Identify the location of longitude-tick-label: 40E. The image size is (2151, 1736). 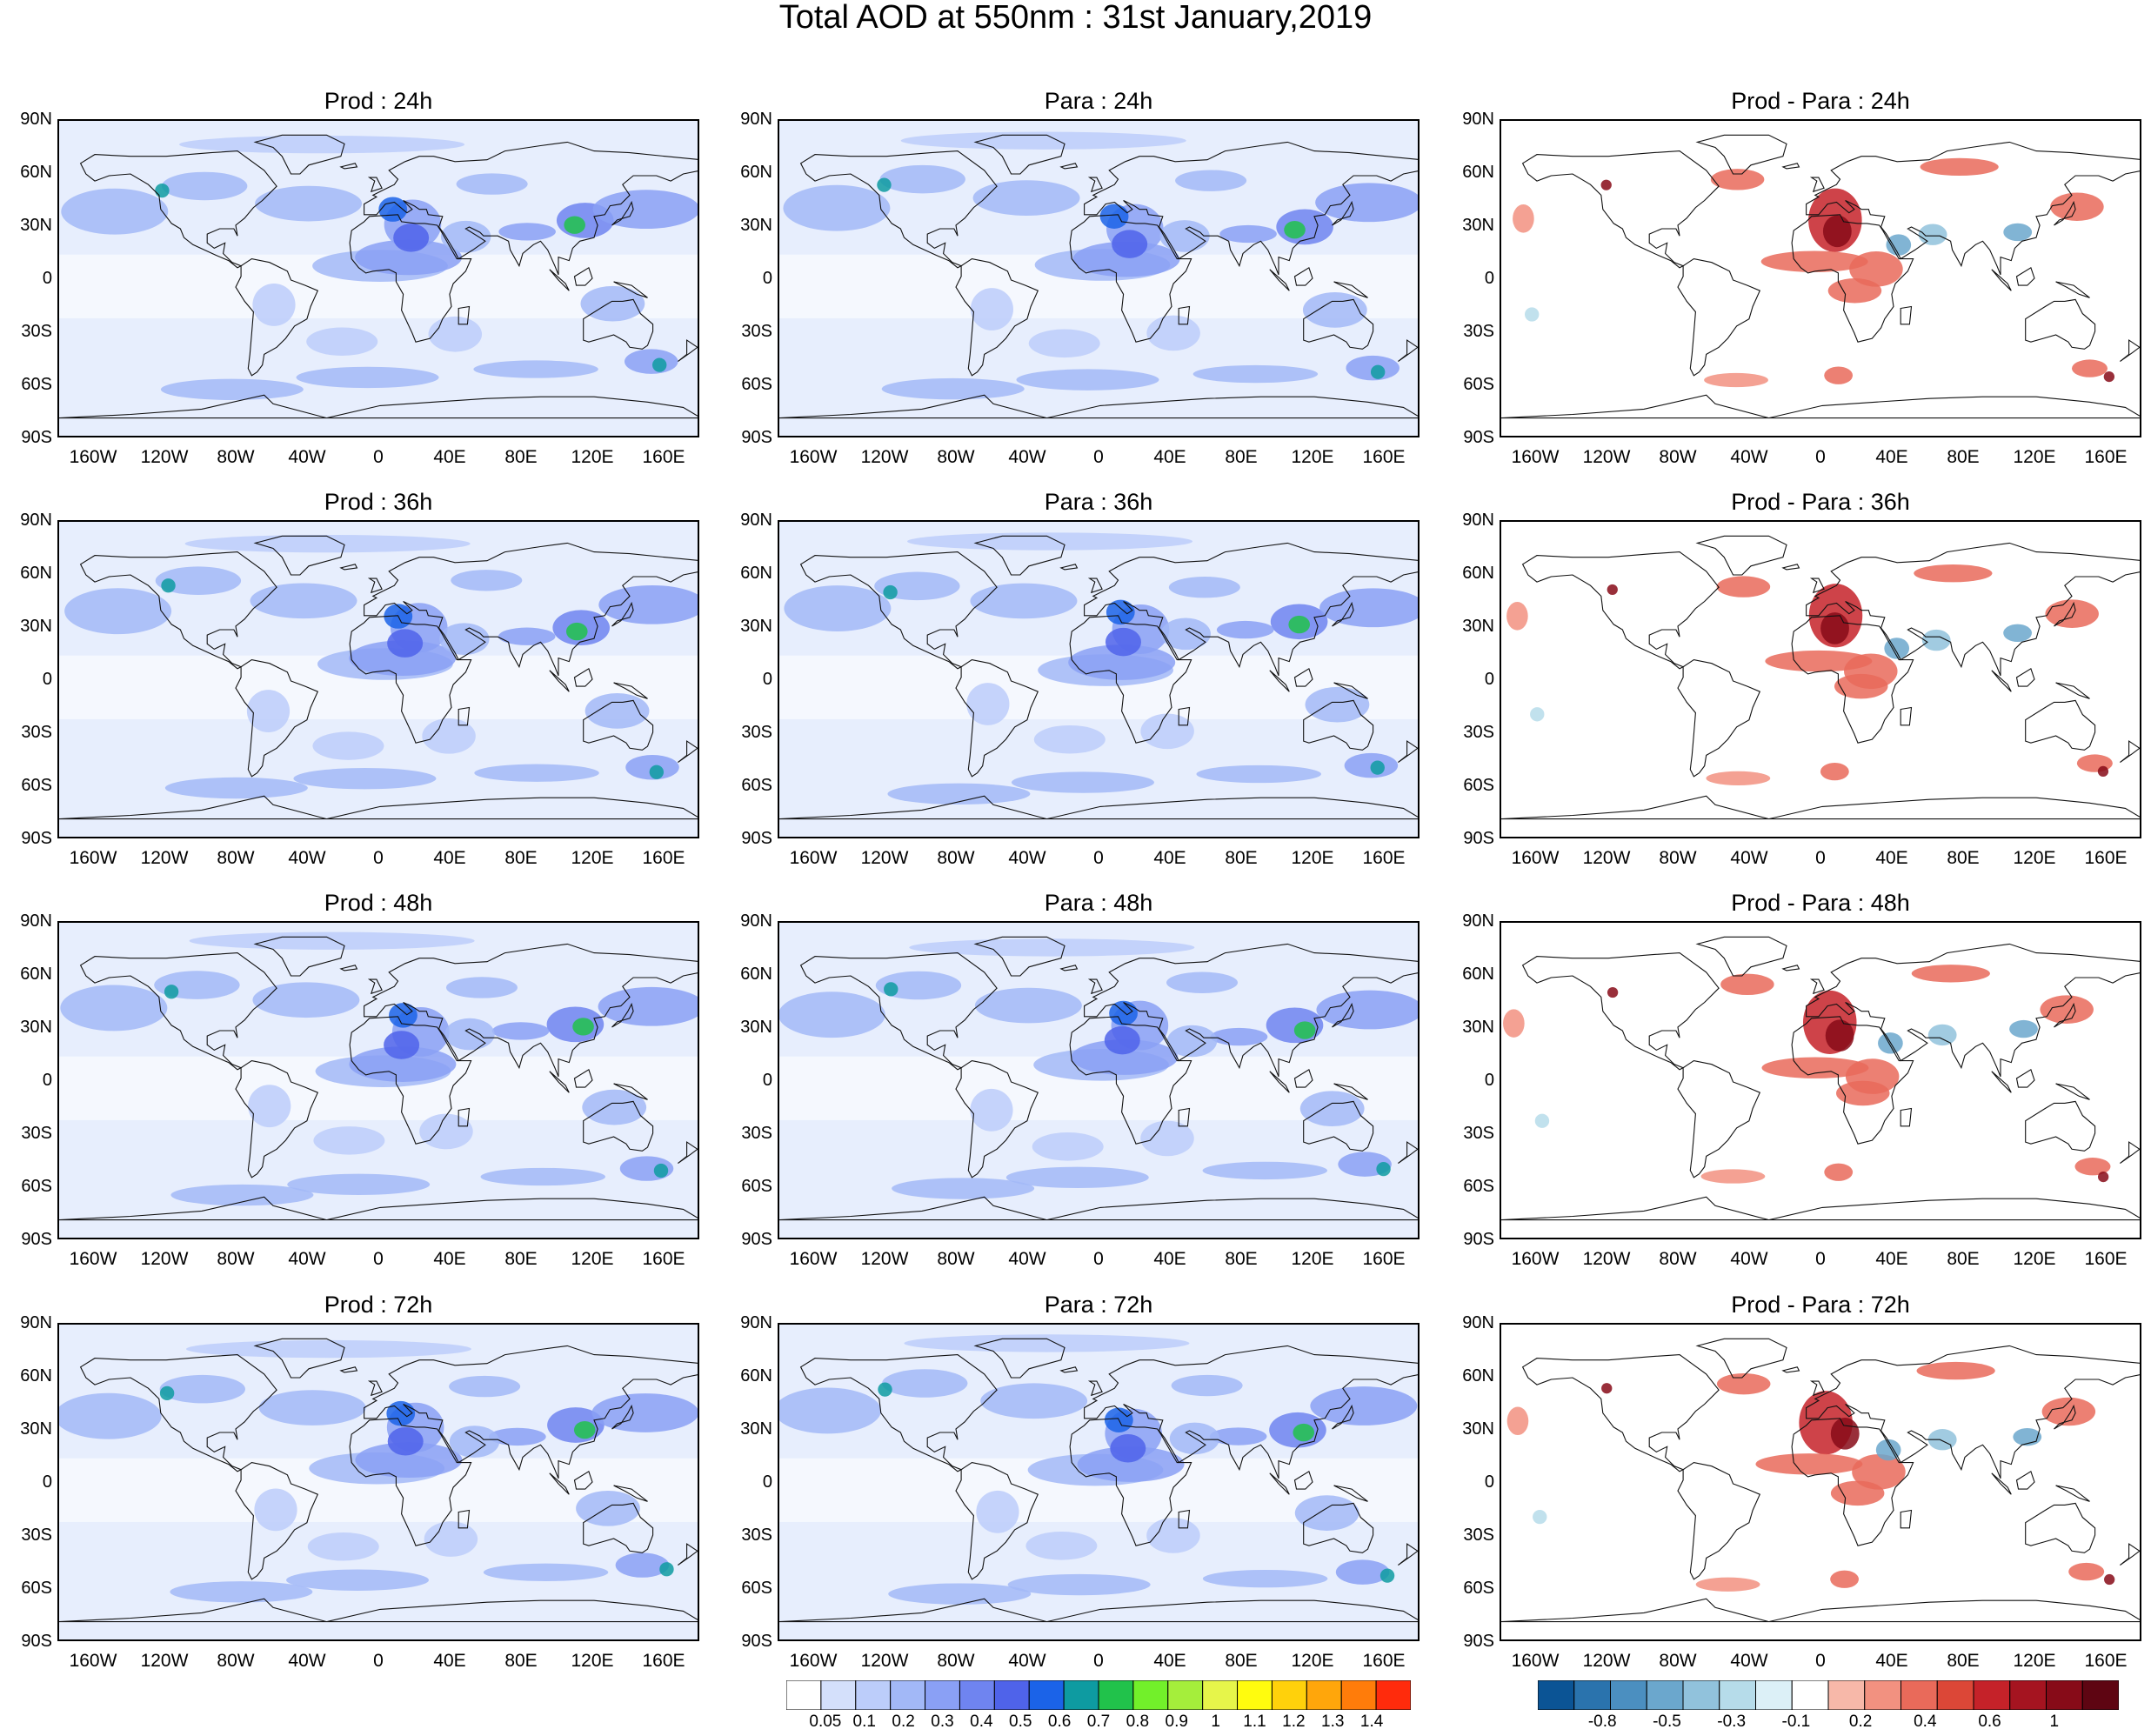
(1891, 858).